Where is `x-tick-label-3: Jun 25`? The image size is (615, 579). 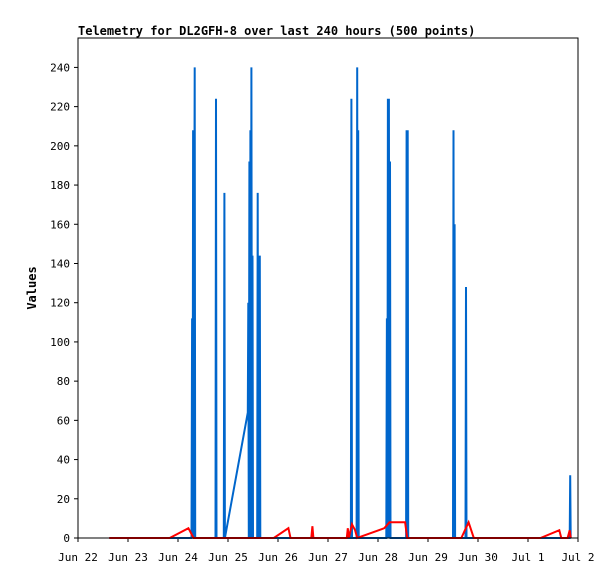 x-tick-label-3: Jun 25 is located at coordinates (228, 557).